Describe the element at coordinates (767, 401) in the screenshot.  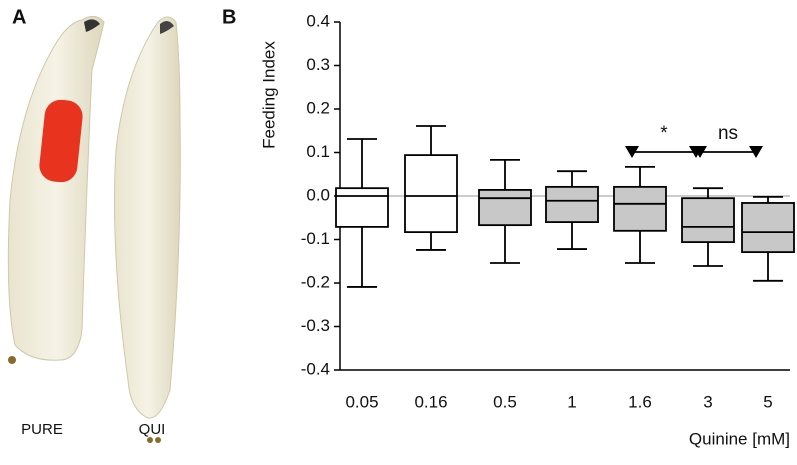
I see `x-tick-label: 5` at that location.